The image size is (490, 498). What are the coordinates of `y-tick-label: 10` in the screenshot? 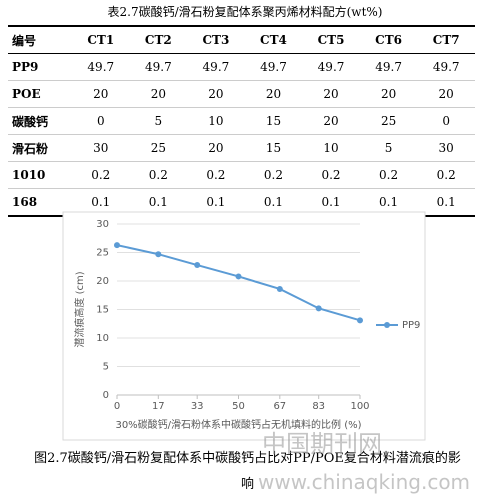 It's located at (102, 338).